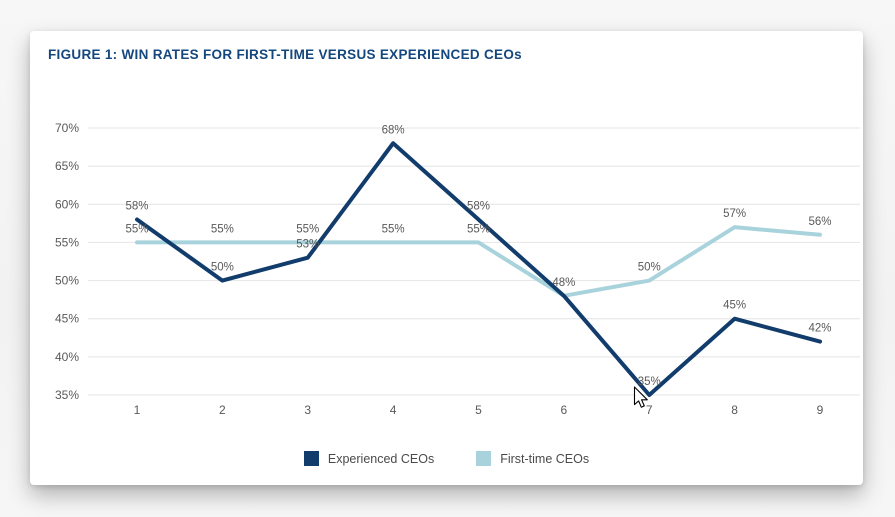 The image size is (895, 517). What do you see at coordinates (137, 410) in the screenshot?
I see `svg-text: 1` at bounding box center [137, 410].